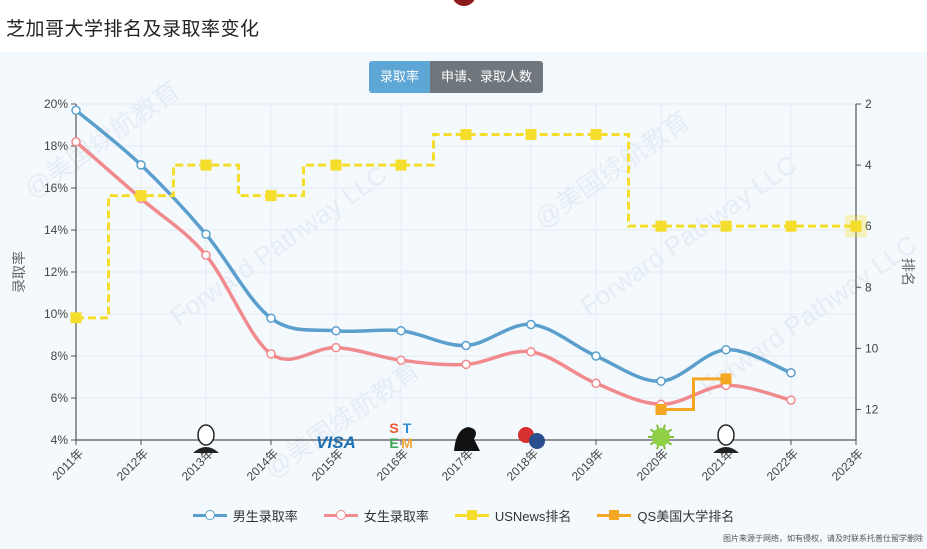  What do you see at coordinates (457, 464) in the screenshot?
I see `x-tick-label: 2017年` at bounding box center [457, 464].